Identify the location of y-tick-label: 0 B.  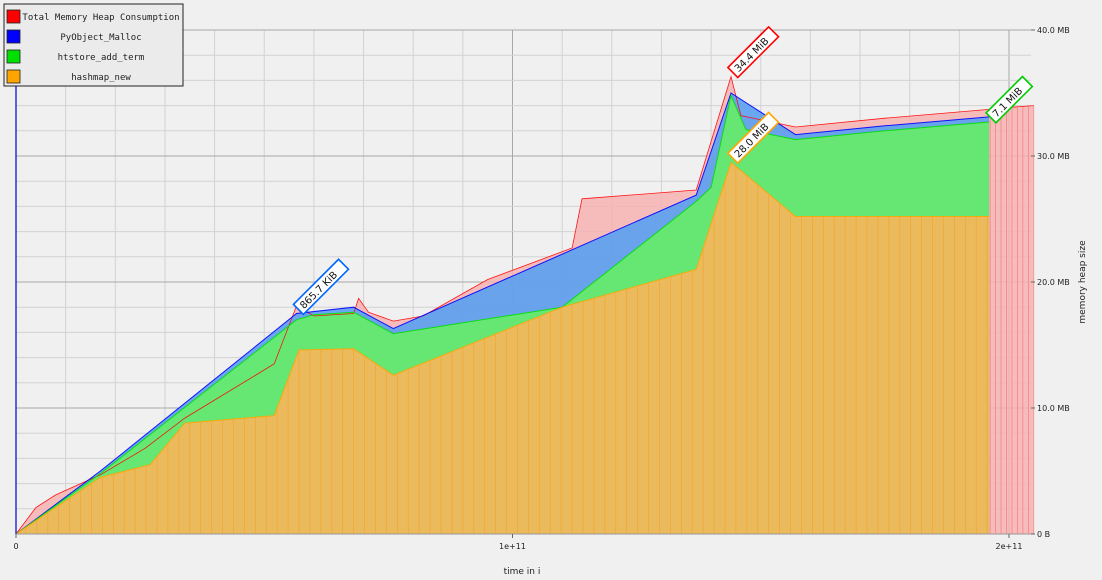
(1043, 534).